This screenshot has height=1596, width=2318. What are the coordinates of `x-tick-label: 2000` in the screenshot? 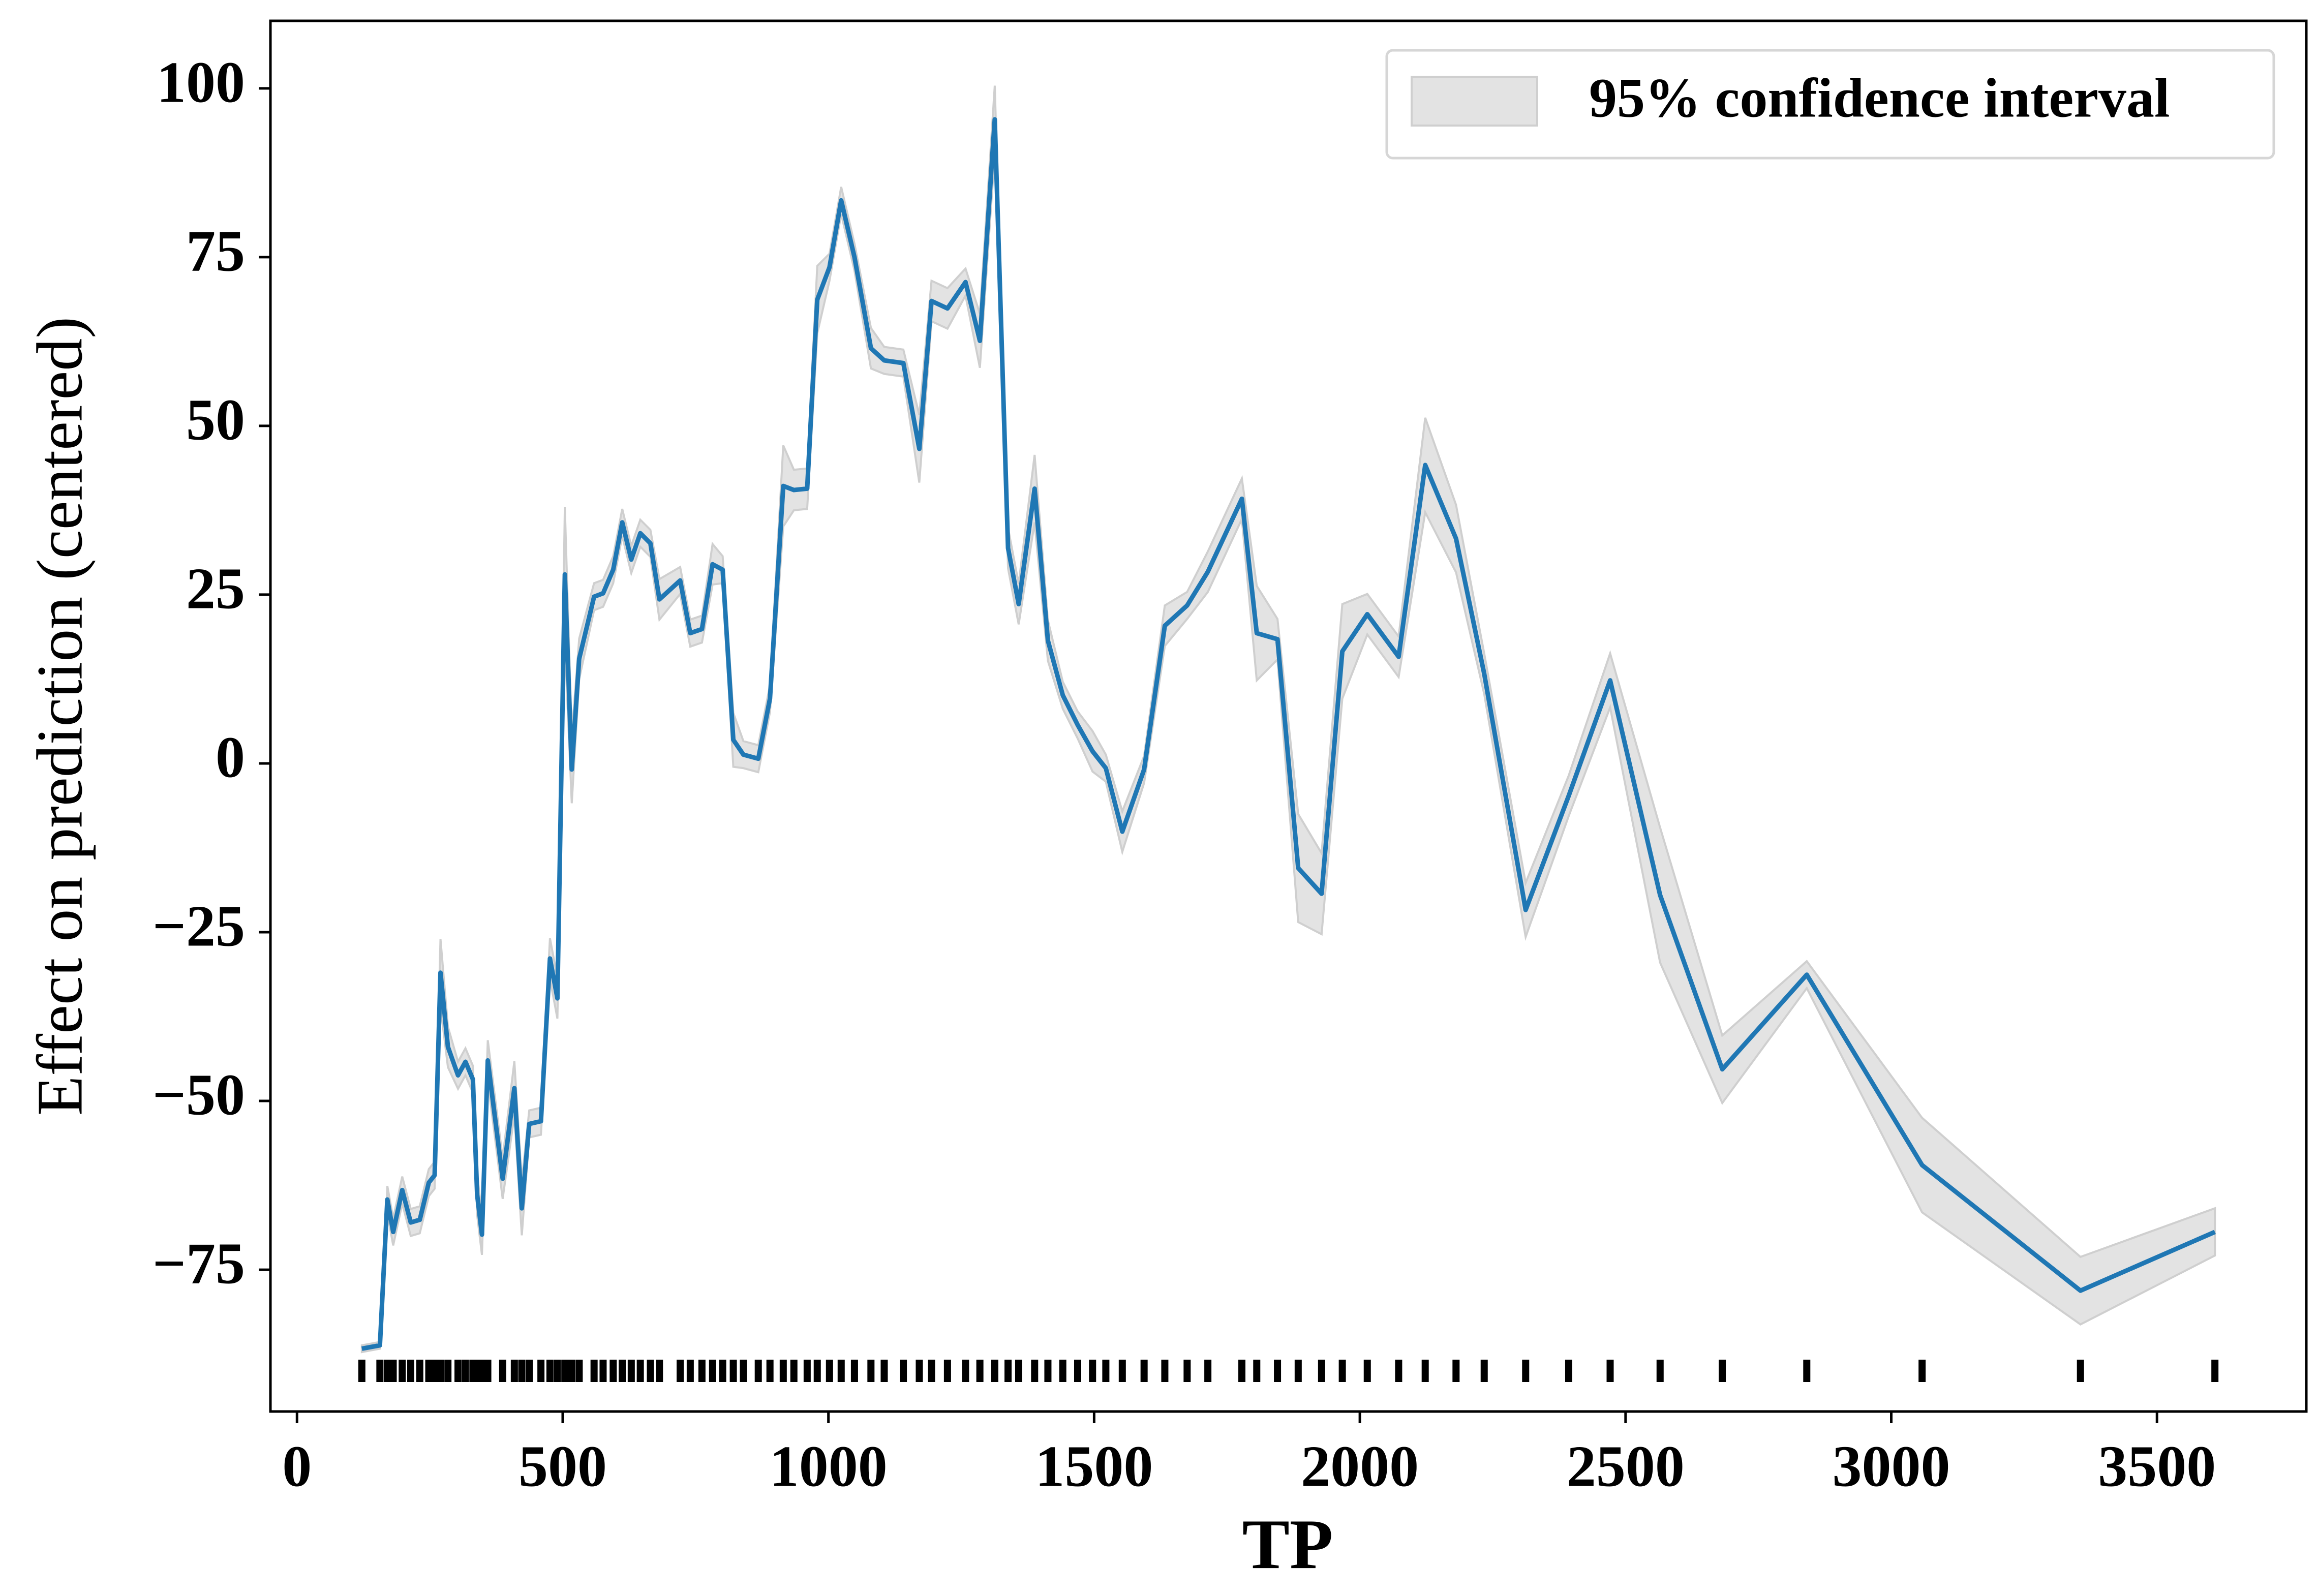 It's located at (1360, 1466).